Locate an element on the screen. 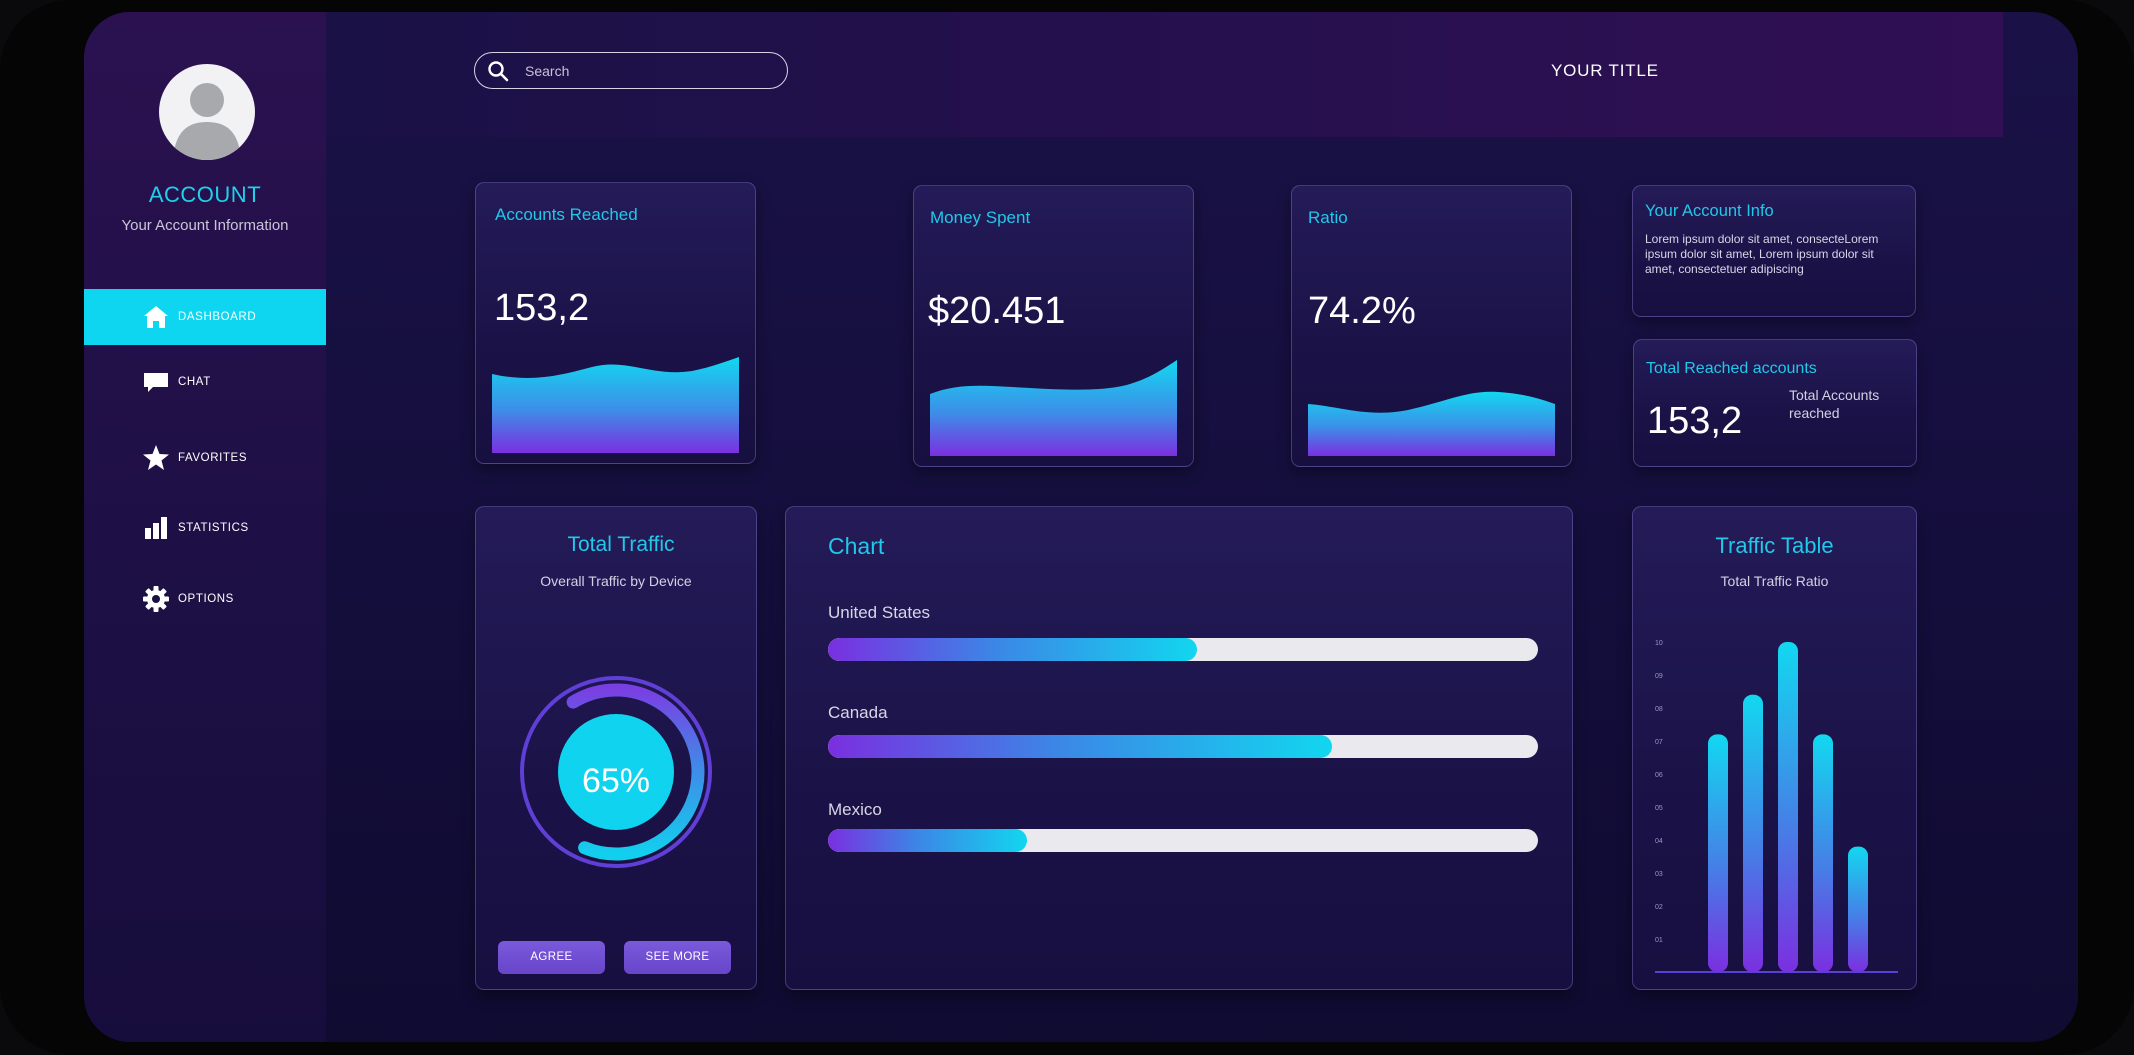 This screenshot has height=1055, width=2134. nav-label: OPTIONS is located at coordinates (206, 599).